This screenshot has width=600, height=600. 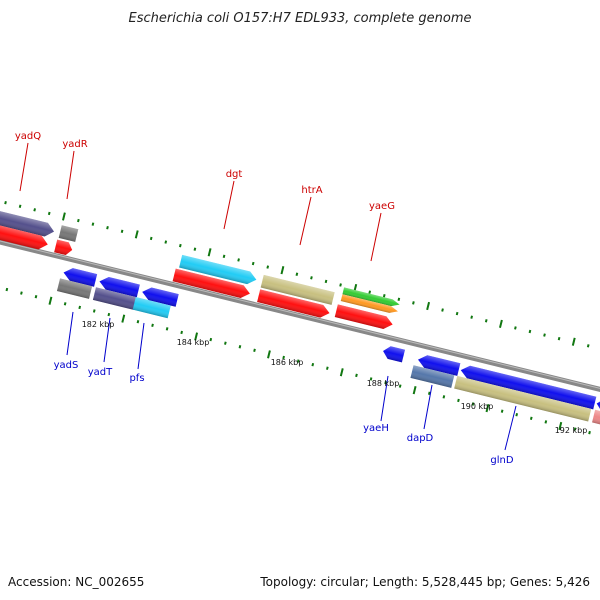 What do you see at coordinates (311, 190) in the screenshot?
I see `gene-label-htrA: htrA` at bounding box center [311, 190].